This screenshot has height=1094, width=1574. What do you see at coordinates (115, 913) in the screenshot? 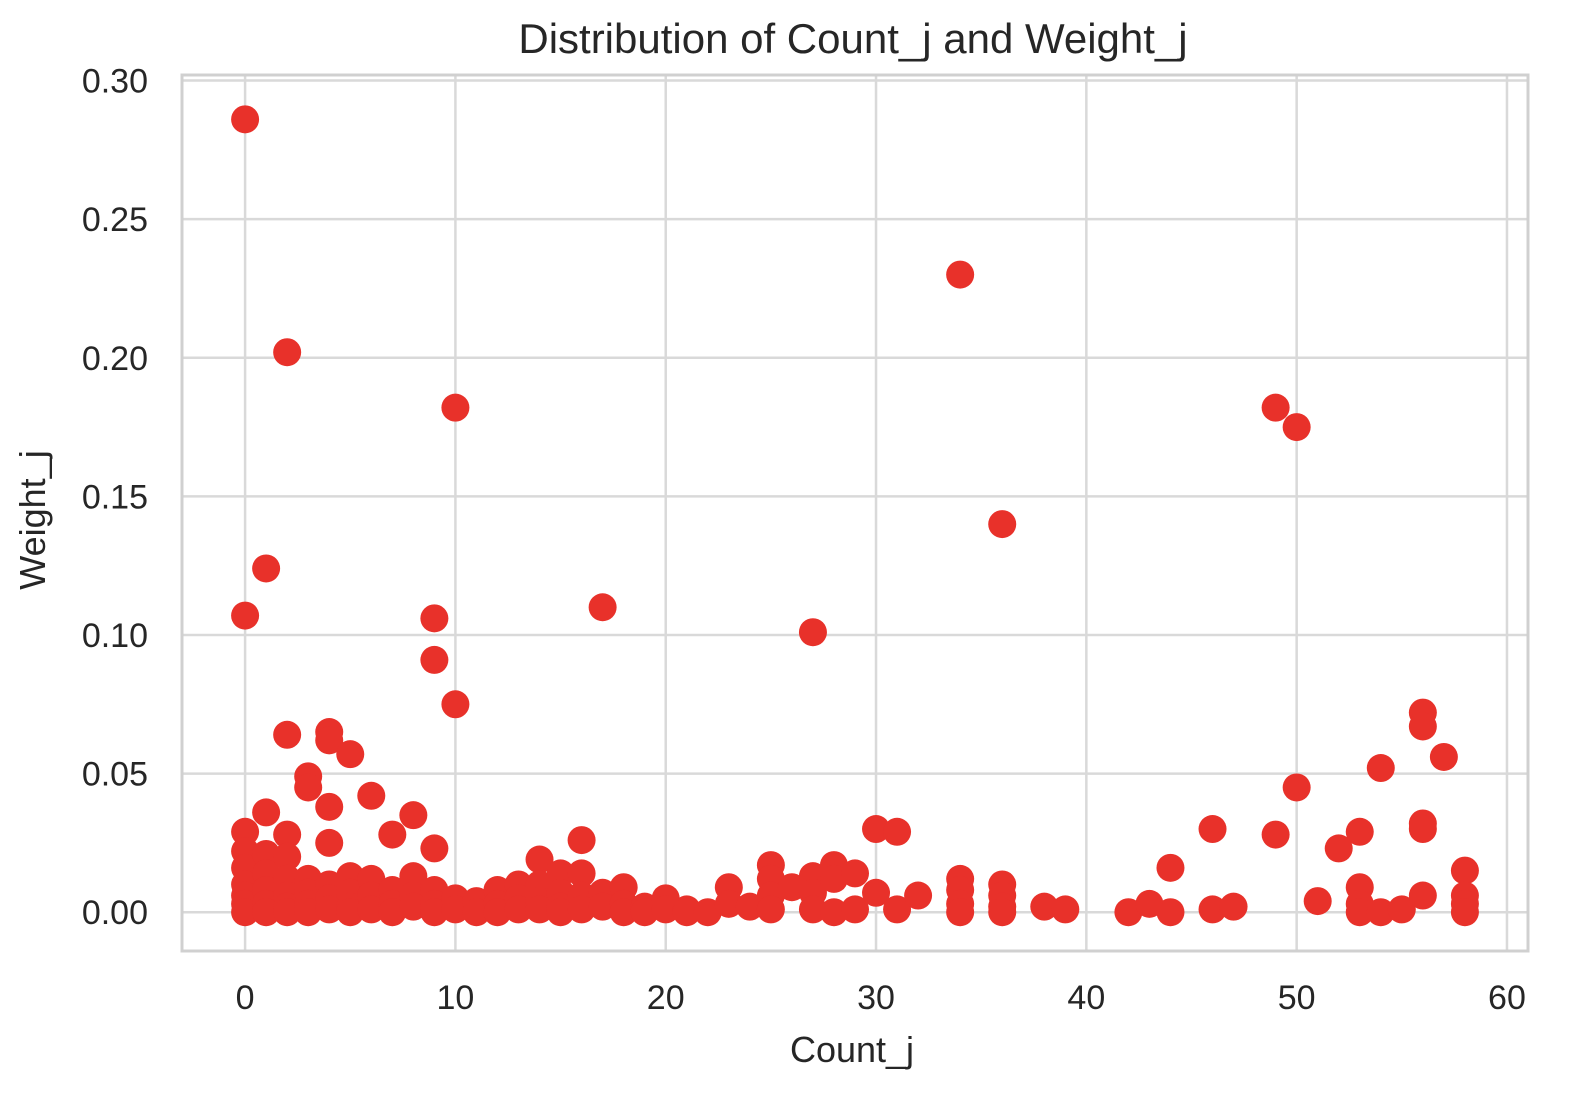
I see `y-tick-label: 0.00` at bounding box center [115, 913].